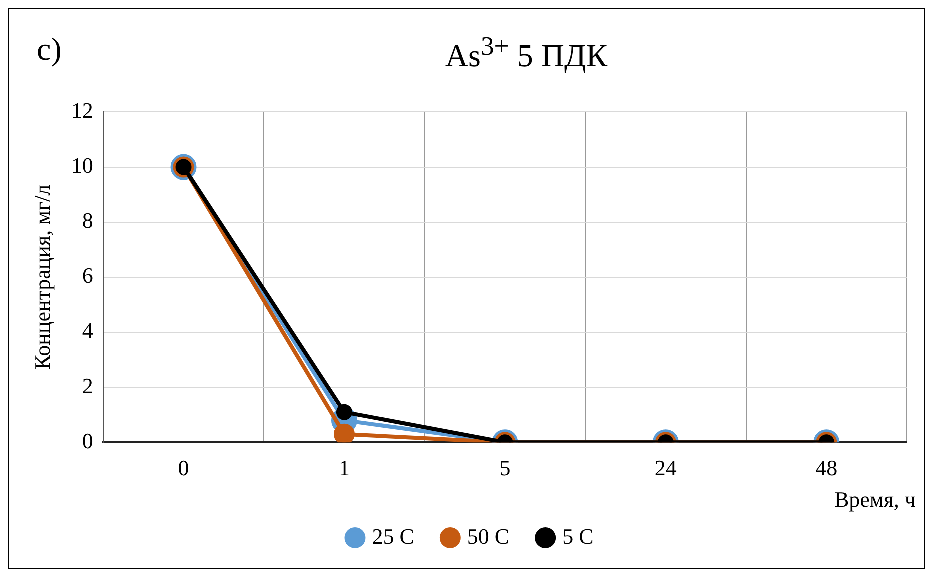 This screenshot has height=577, width=933. Describe the element at coordinates (344, 468) in the screenshot. I see `x-tick-label: 1` at that location.